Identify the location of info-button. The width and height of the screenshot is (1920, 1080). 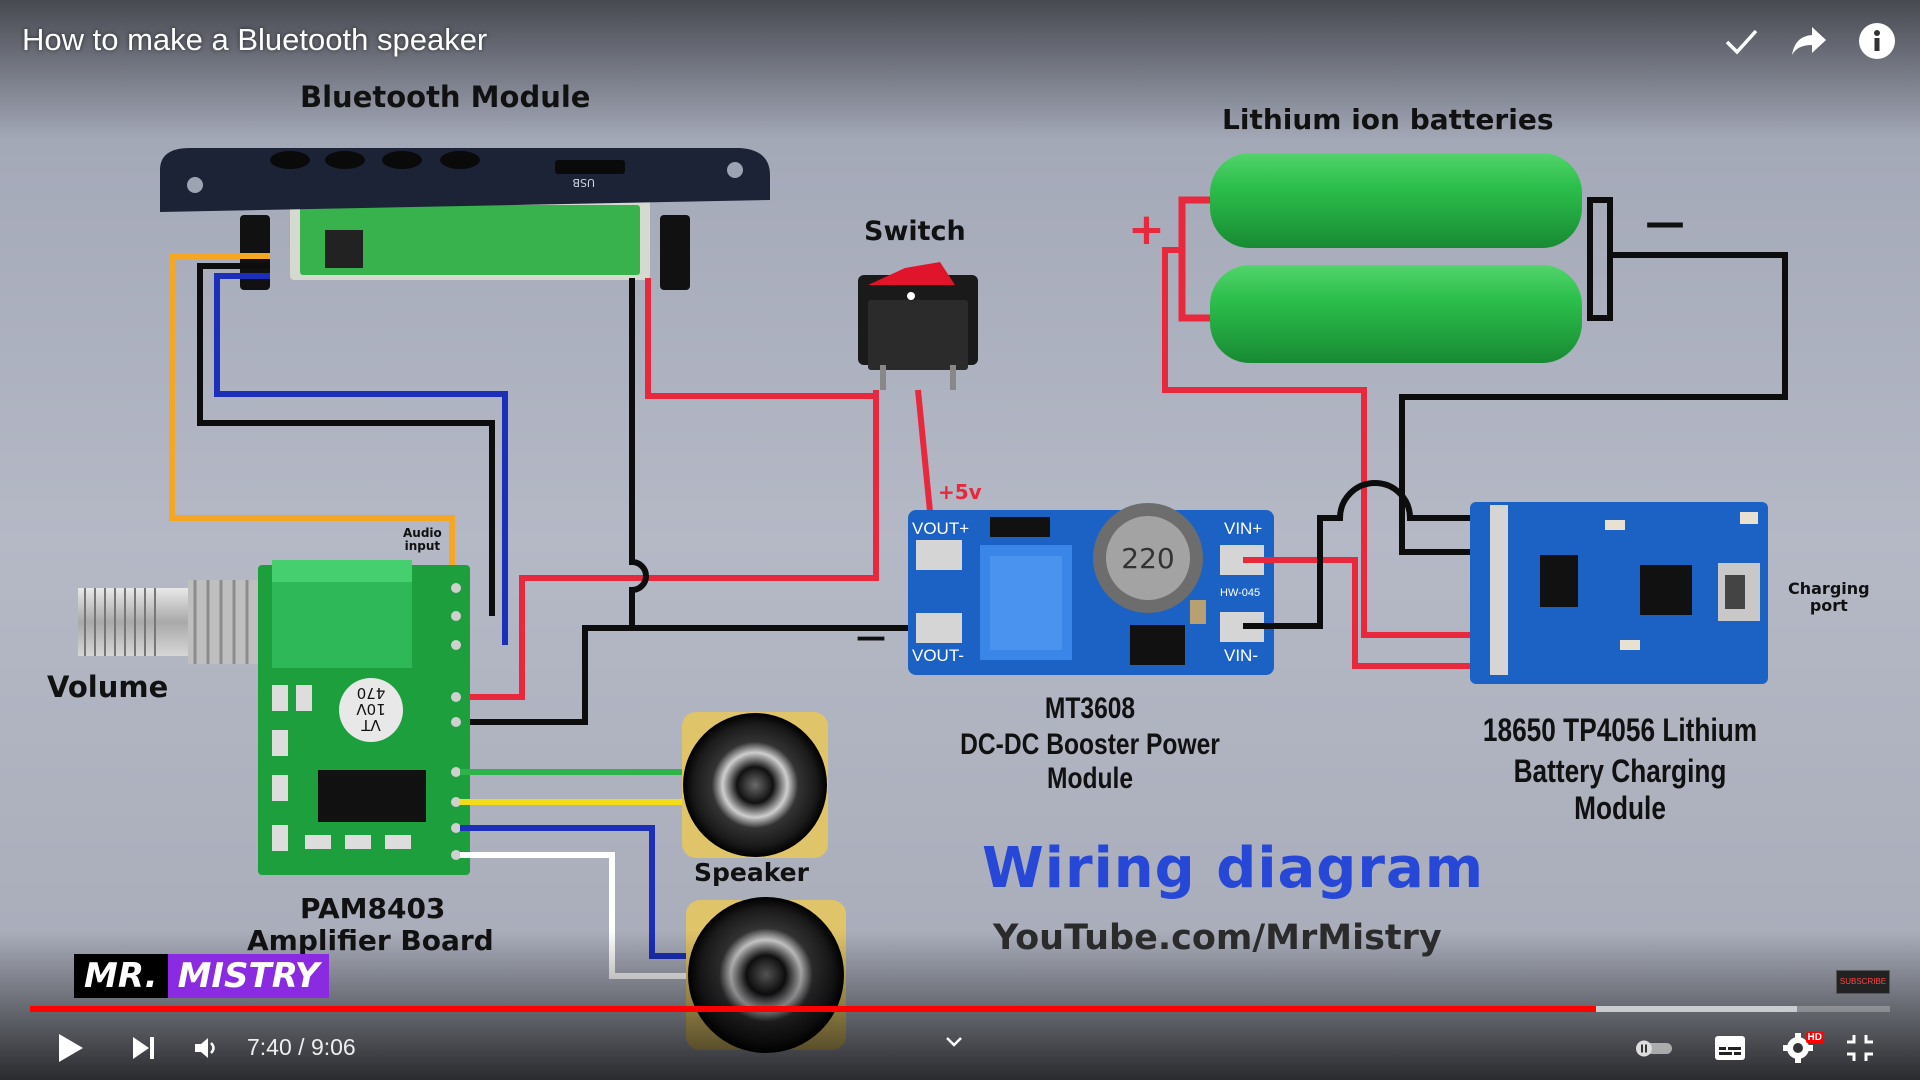
(1877, 41).